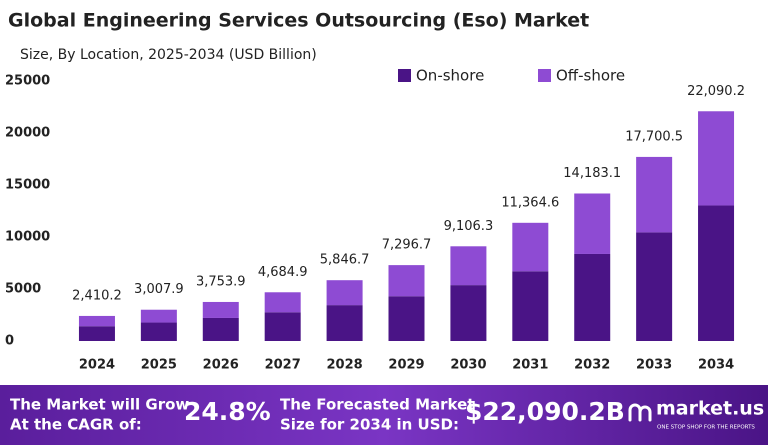 This screenshot has height=445, width=768. What do you see at coordinates (530, 202) in the screenshot?
I see `total-label: 11,364.6` at bounding box center [530, 202].